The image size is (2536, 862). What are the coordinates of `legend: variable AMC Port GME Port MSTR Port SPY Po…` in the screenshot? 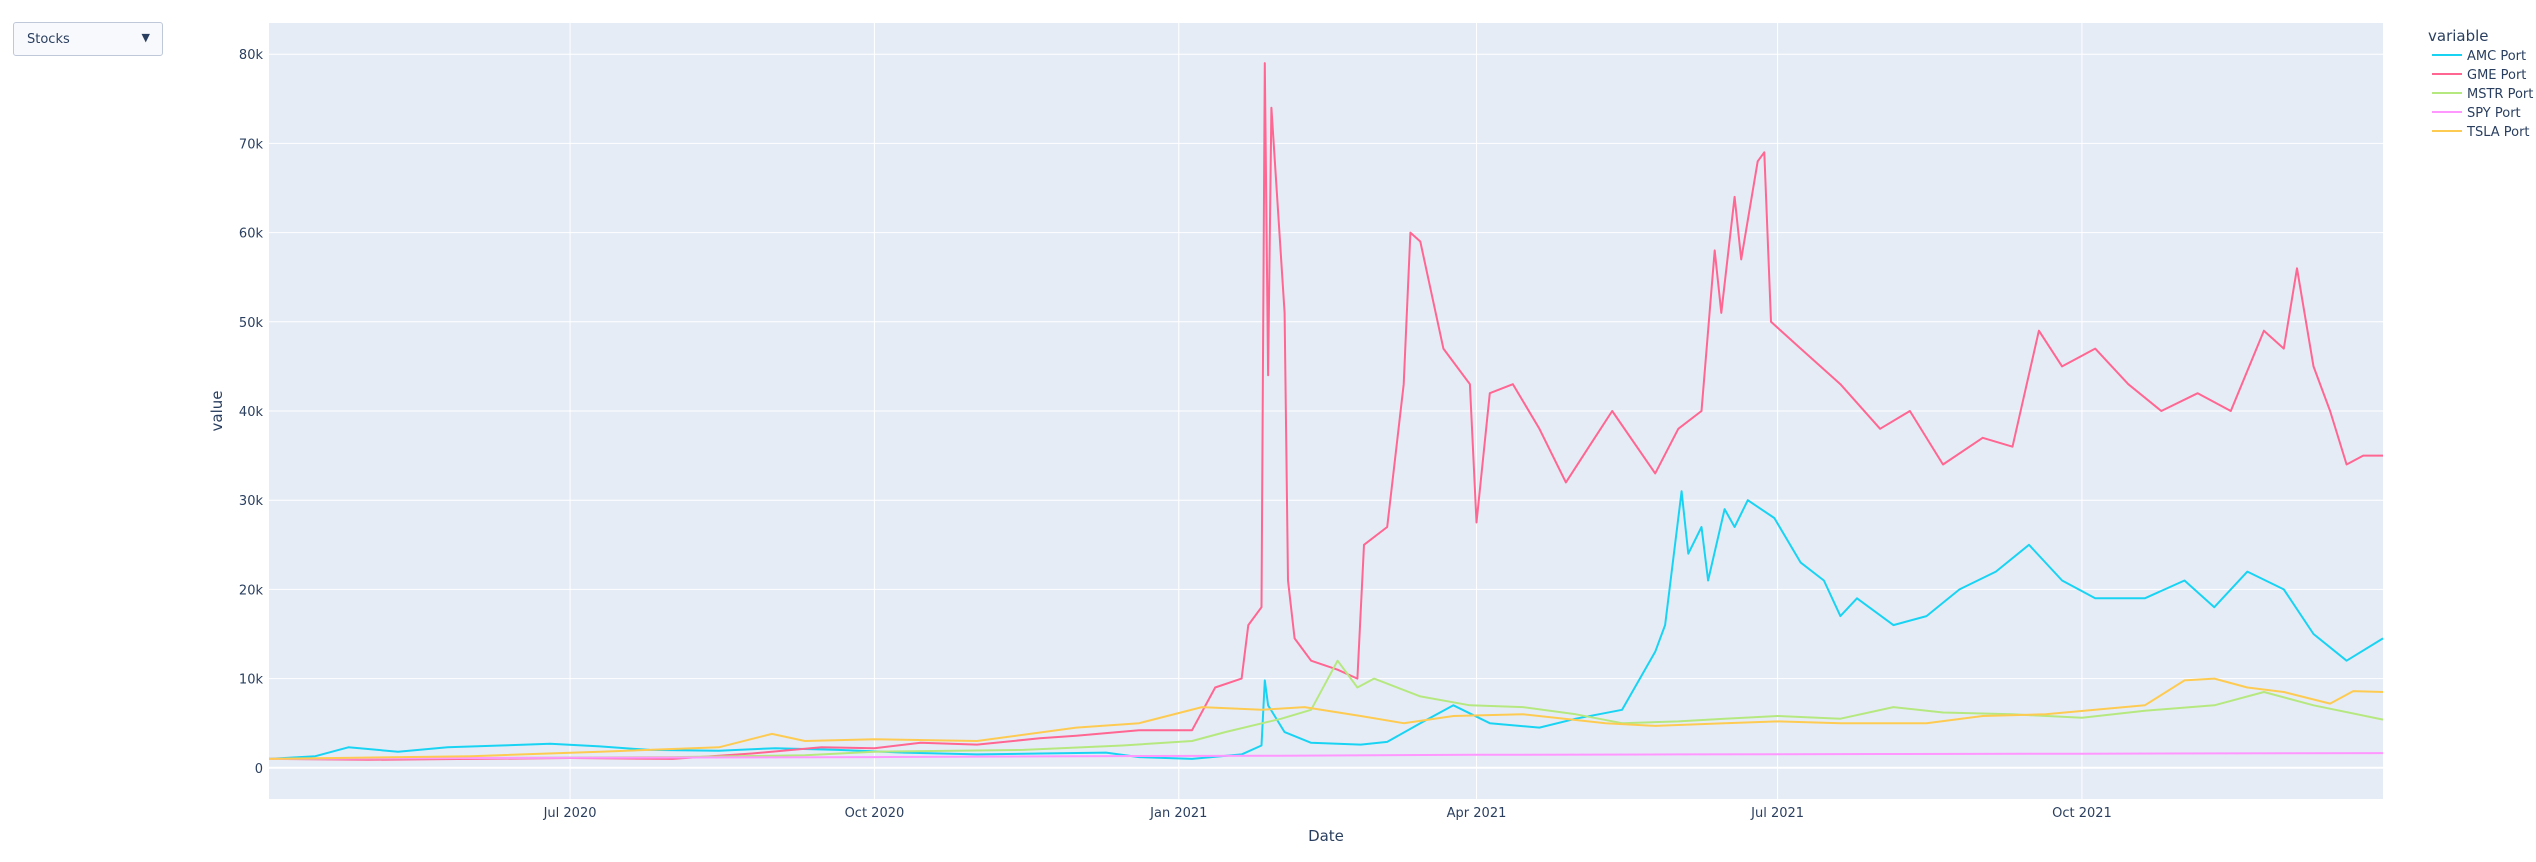 It's located at (2480, 83).